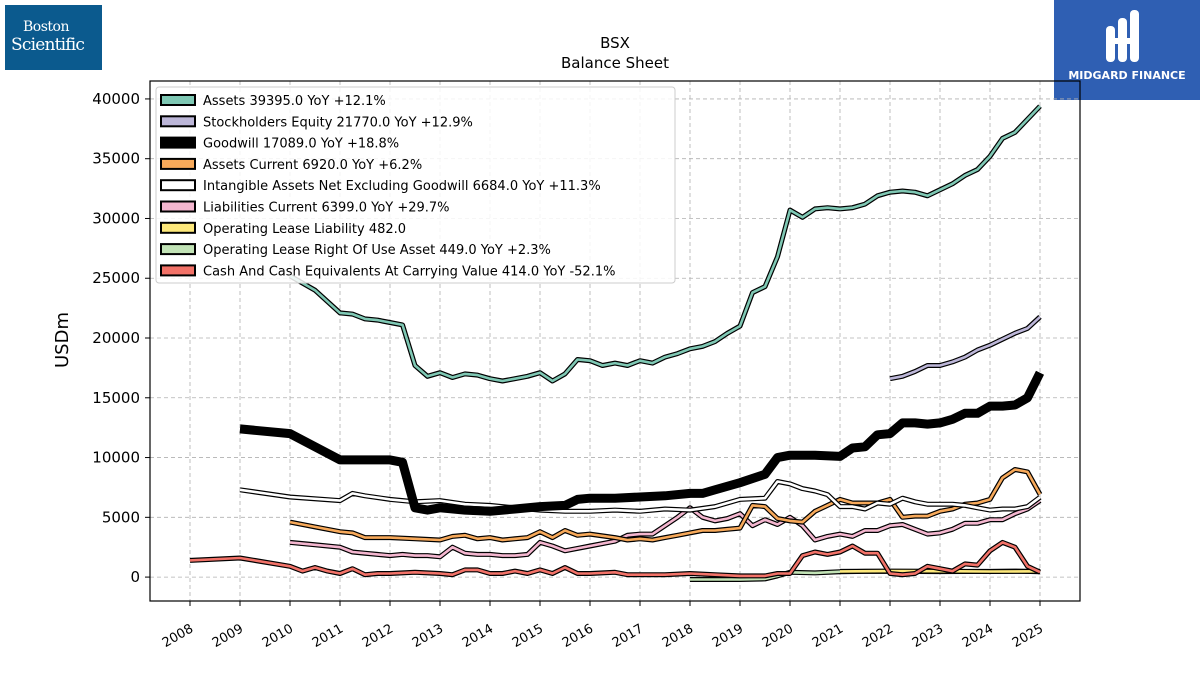  What do you see at coordinates (62, 340) in the screenshot?
I see `y-axis-label: USDm` at bounding box center [62, 340].